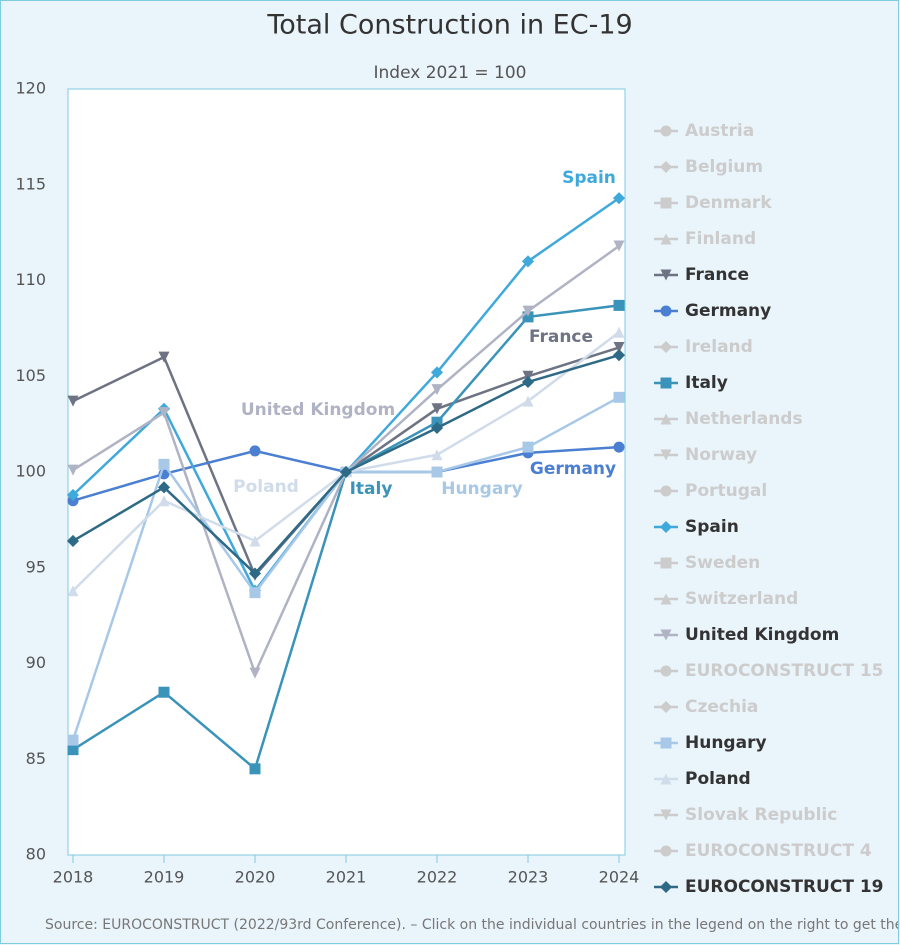 Image resolution: width=900 pixels, height=945 pixels. What do you see at coordinates (719, 347) in the screenshot?
I see `legend-label: Ireland` at bounding box center [719, 347].